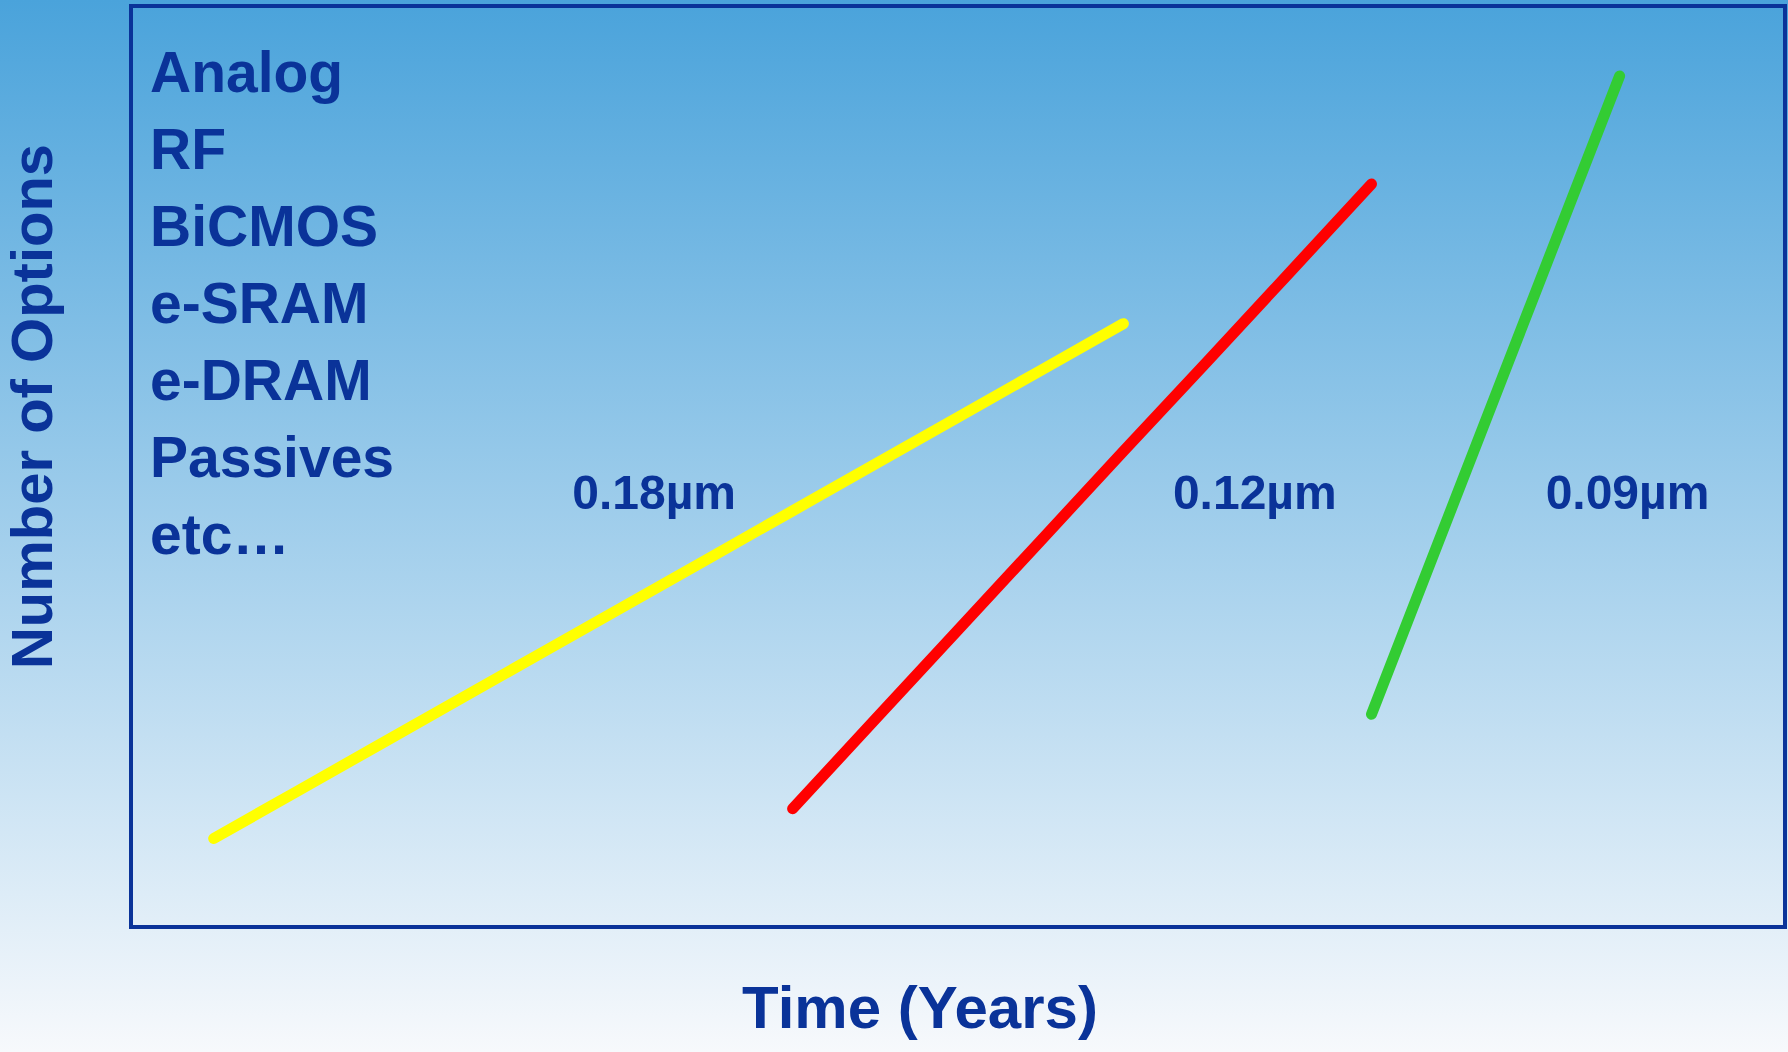 Image resolution: width=1788 pixels, height=1052 pixels. What do you see at coordinates (32, 406) in the screenshot?
I see `y-axis-title: Number of Options` at bounding box center [32, 406].